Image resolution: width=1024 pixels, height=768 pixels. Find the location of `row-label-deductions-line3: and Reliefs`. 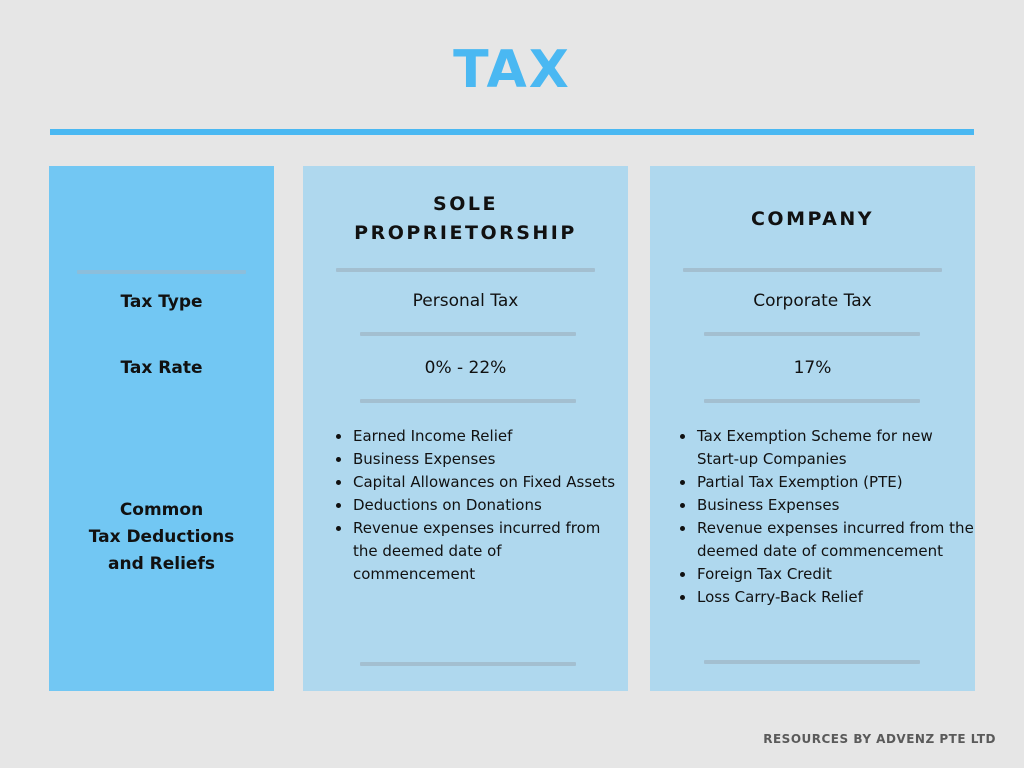

row-label-deductions-line3: and Reliefs is located at coordinates (161, 564).